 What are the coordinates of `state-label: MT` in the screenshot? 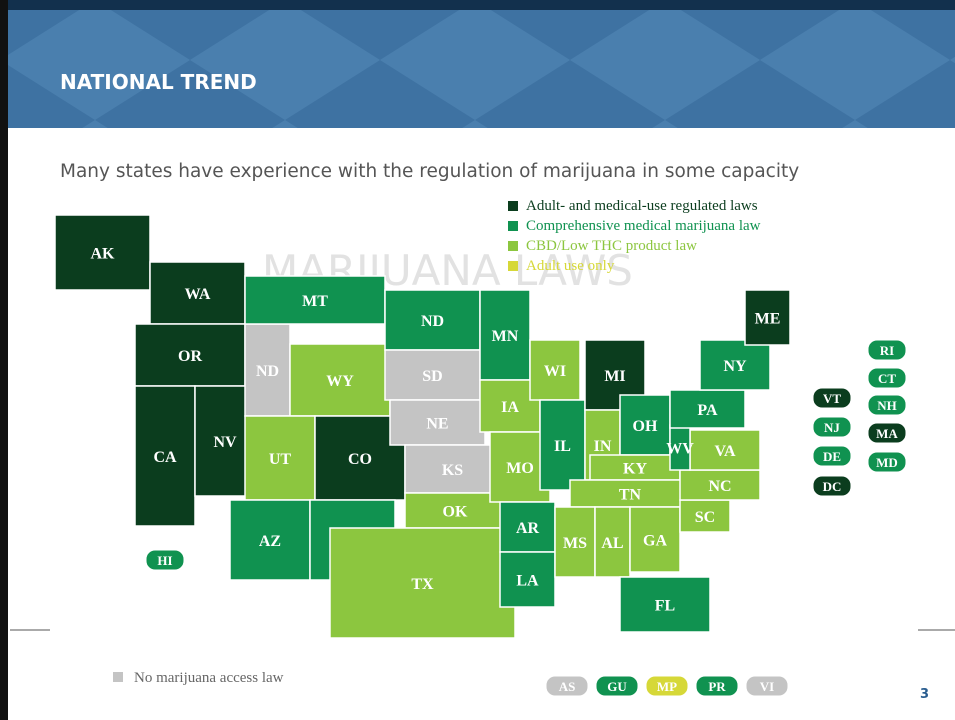 It's located at (315, 301).